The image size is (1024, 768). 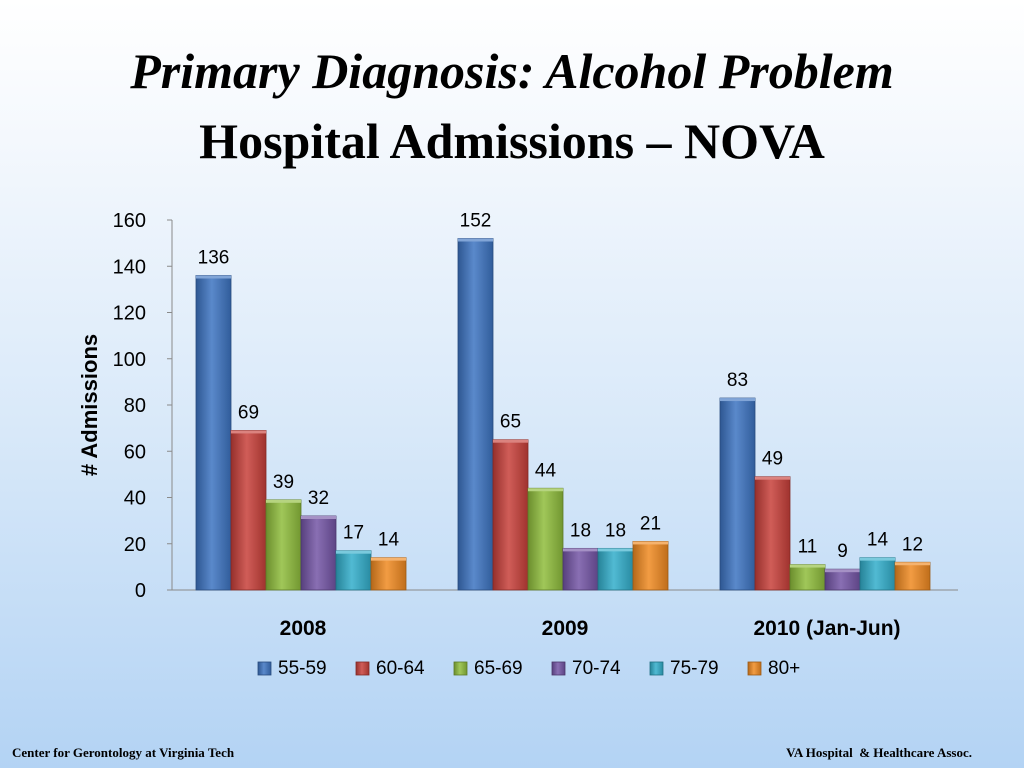 What do you see at coordinates (214, 258) in the screenshot?
I see `data-label: 136` at bounding box center [214, 258].